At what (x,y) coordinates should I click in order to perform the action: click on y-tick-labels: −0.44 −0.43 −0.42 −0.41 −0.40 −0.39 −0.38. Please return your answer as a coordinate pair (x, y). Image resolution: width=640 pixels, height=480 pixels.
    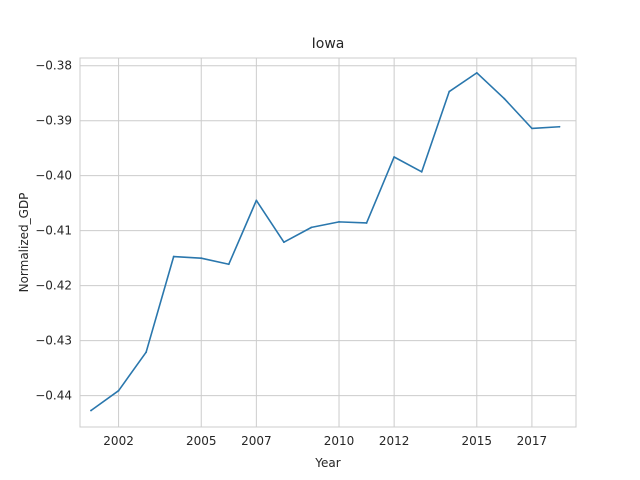
    Looking at the image, I should click on (53, 231).